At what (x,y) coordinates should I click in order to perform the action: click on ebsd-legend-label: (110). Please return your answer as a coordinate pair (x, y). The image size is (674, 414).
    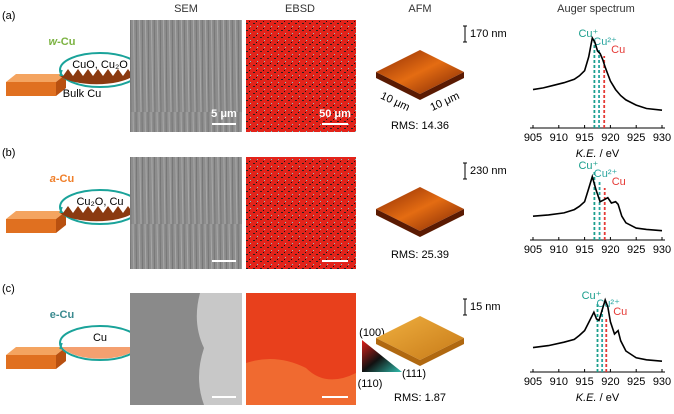
    Looking at the image, I should click on (370, 384).